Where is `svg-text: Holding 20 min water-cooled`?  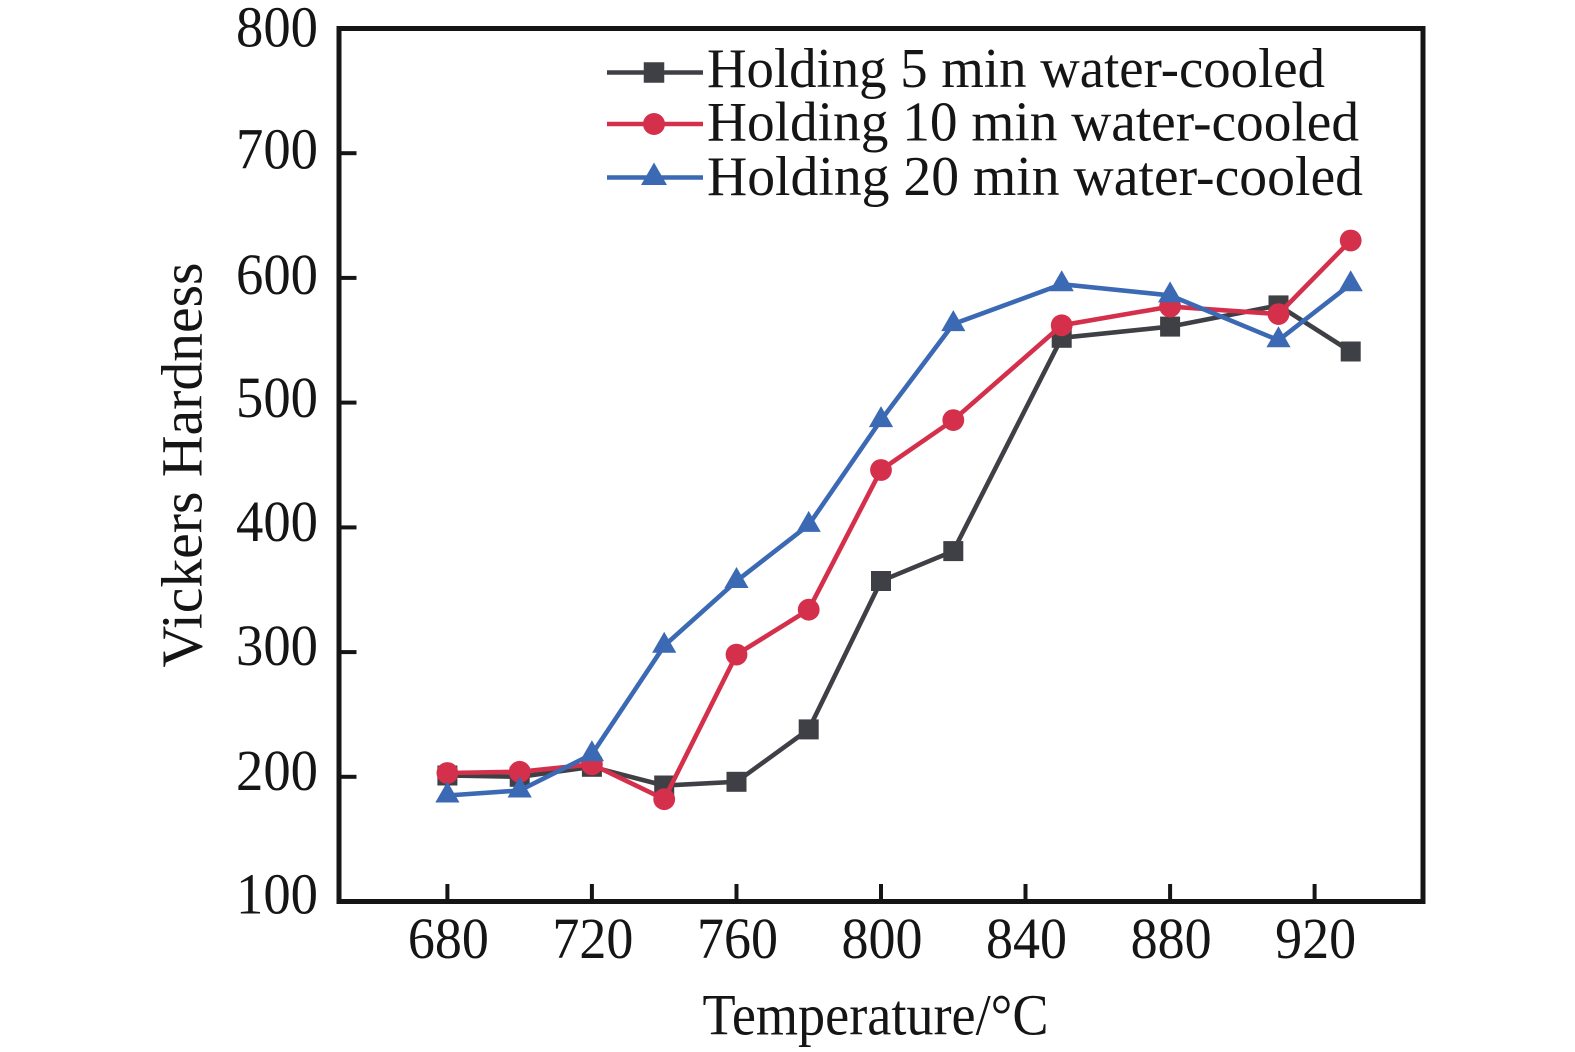 svg-text: Holding 20 min water-cooled is located at coordinates (1035, 177).